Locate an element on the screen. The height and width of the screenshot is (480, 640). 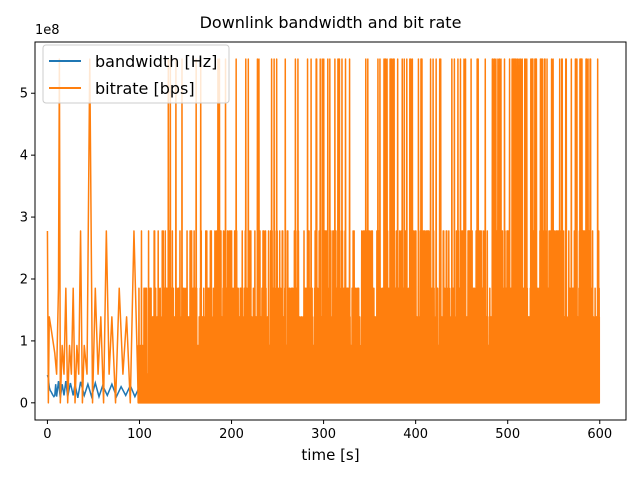
y-tick-label: 5 is located at coordinates (24, 94).